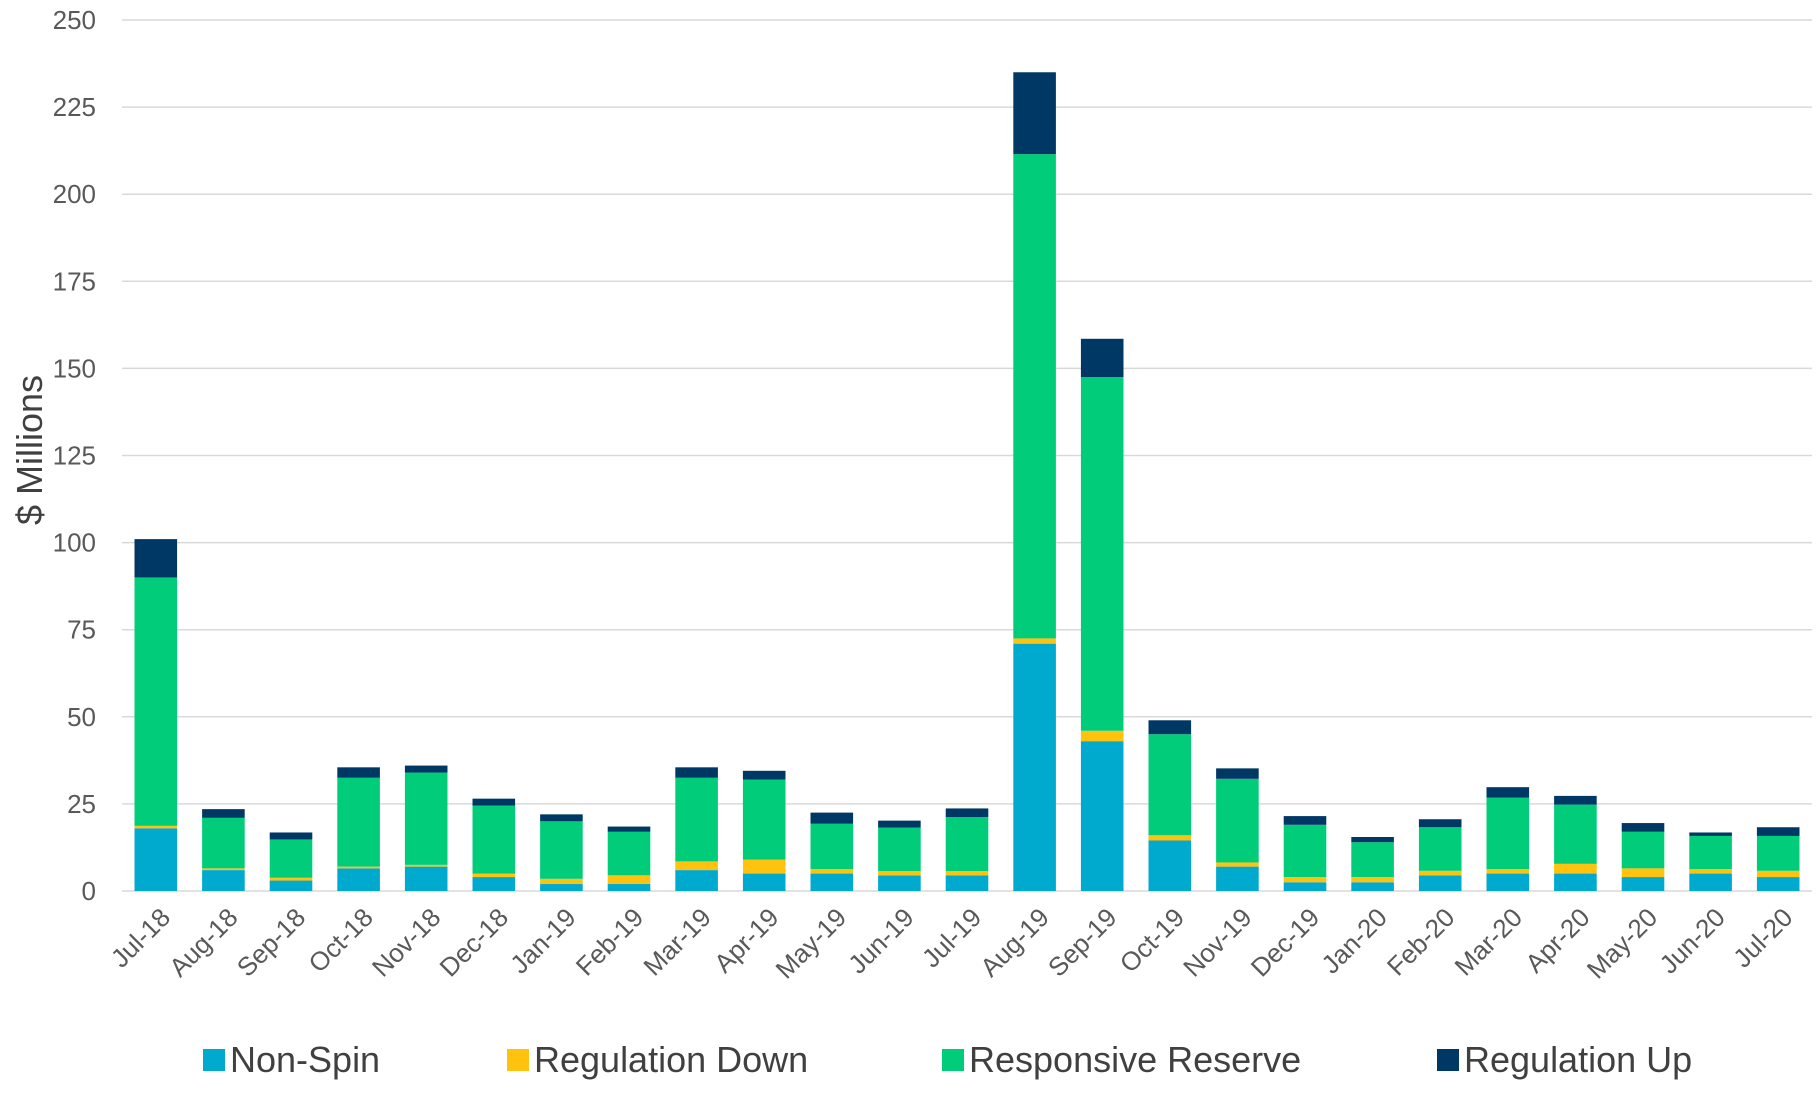 The width and height of the screenshot is (1816, 1096). What do you see at coordinates (1762, 937) in the screenshot?
I see `x-tick-label: Jul-20` at bounding box center [1762, 937].